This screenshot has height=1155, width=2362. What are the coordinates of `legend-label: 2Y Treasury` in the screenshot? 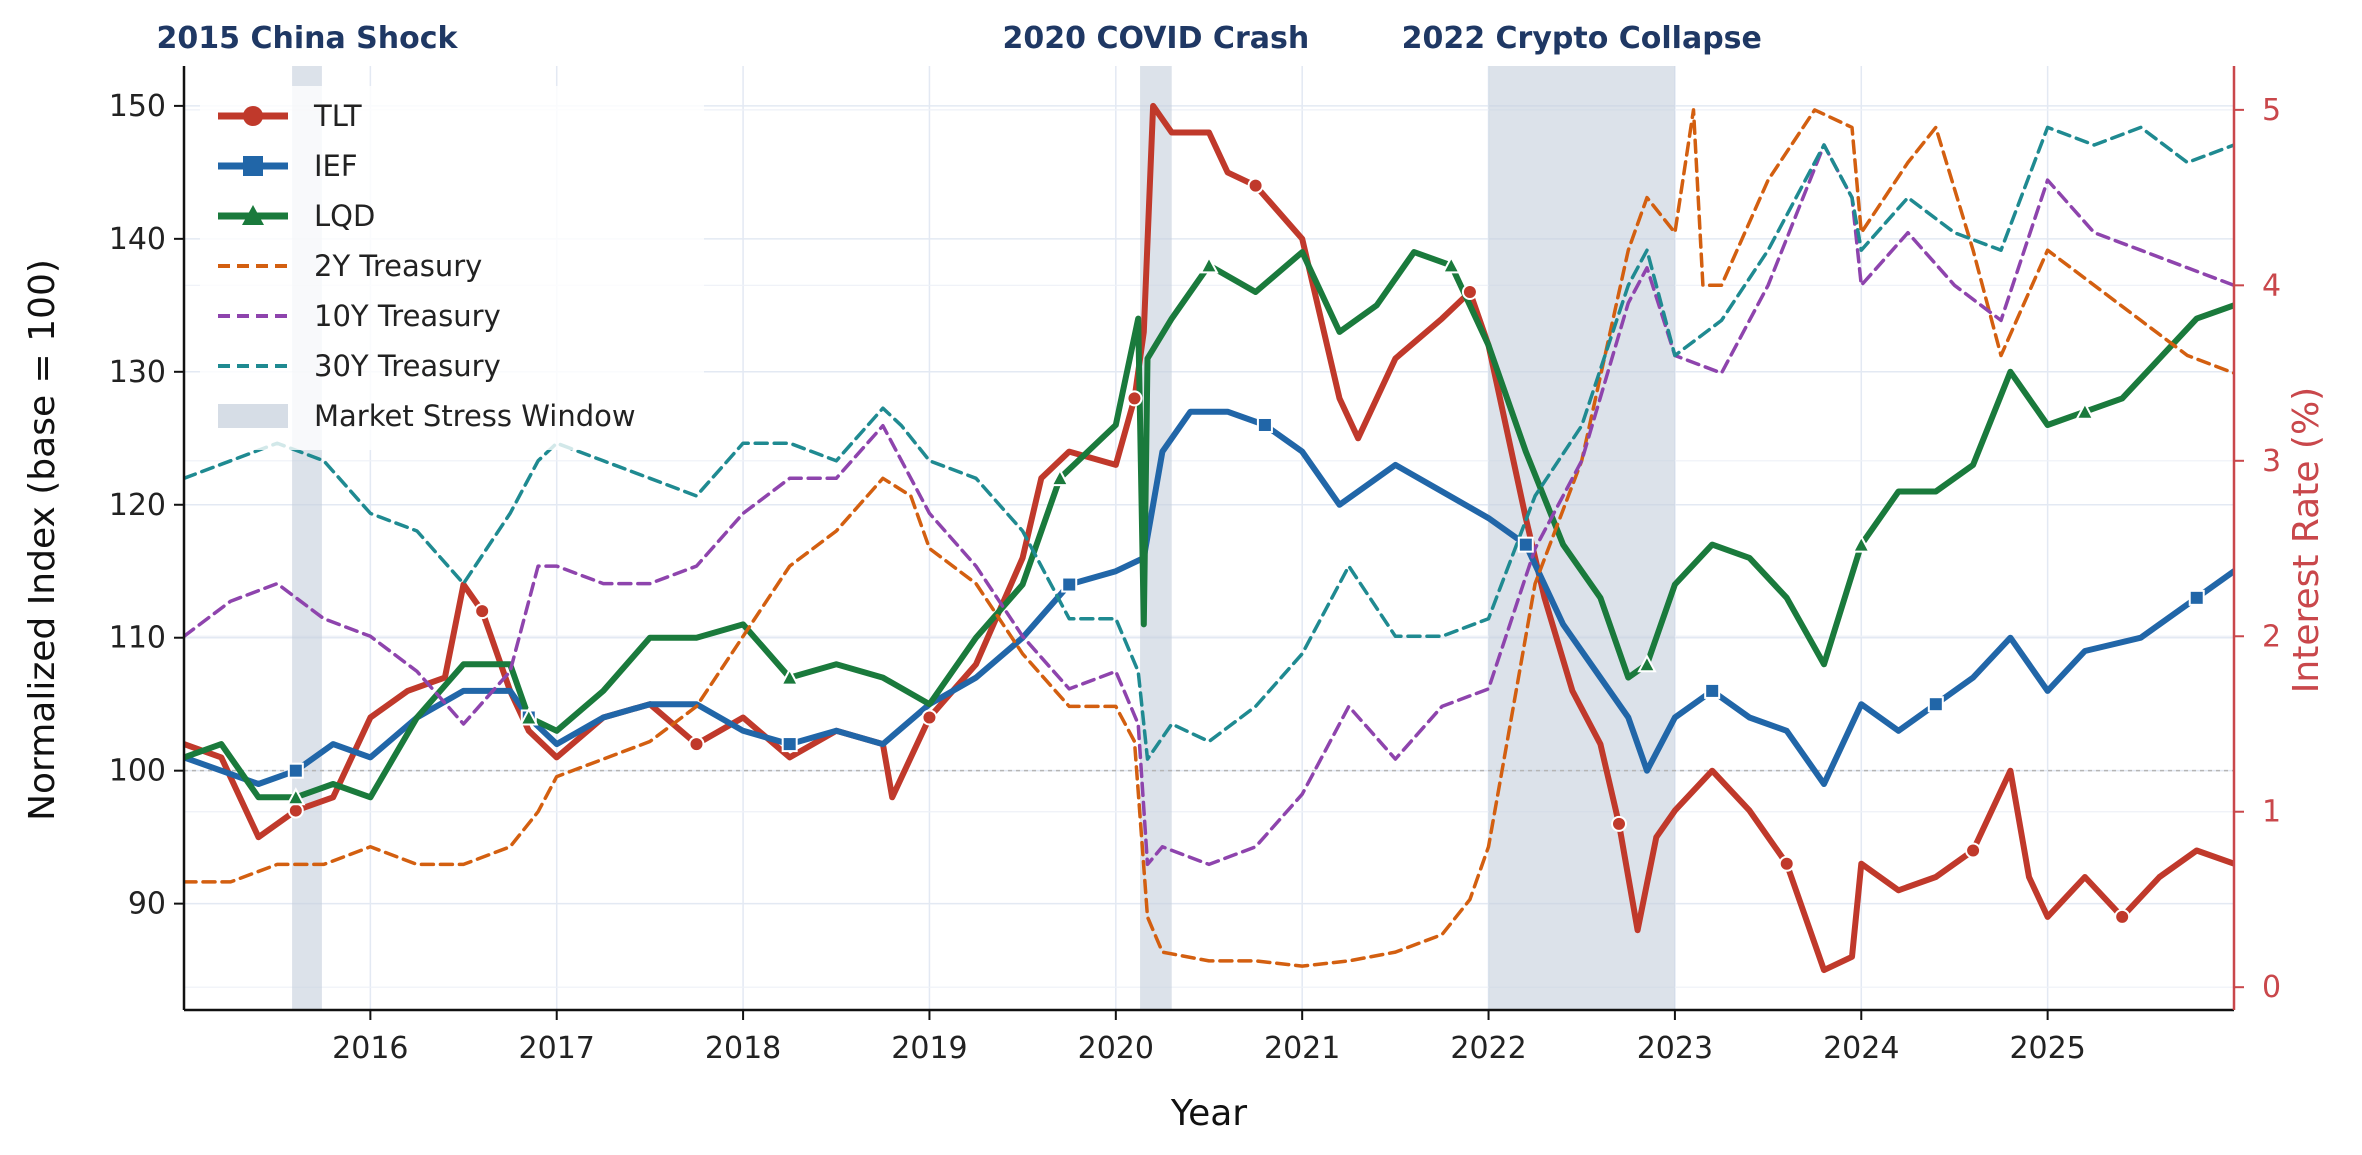 It's located at (398, 266).